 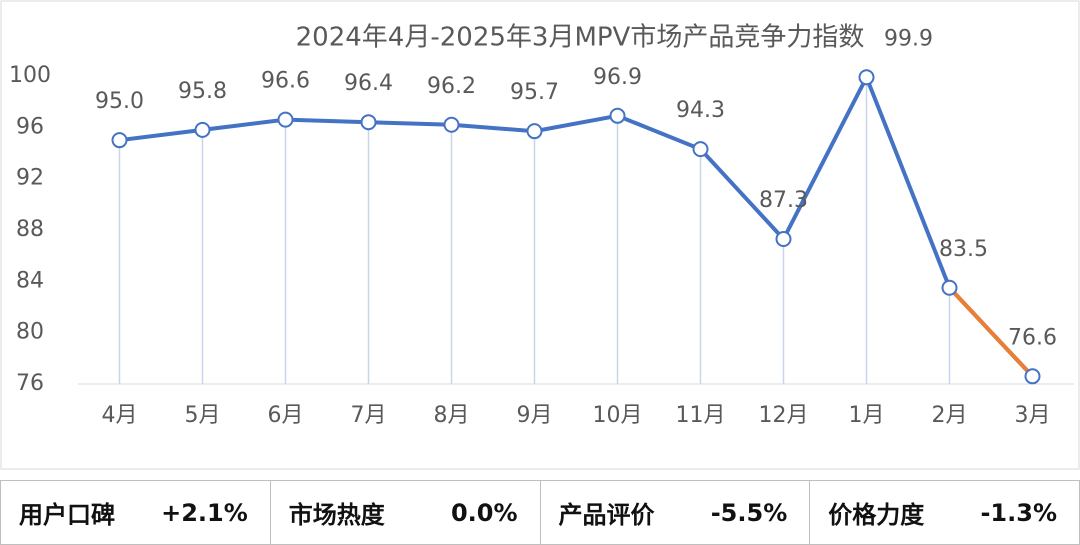 I want to click on x-tick-label: 11月, so click(x=701, y=415).